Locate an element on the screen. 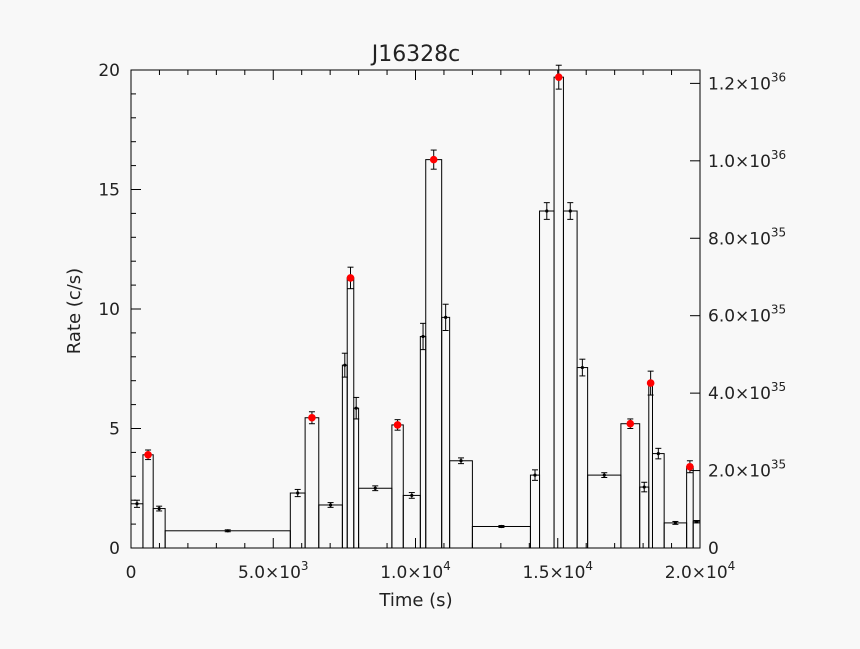 This screenshot has width=860, height=649. x-tick-label: 2.0×10⁴ is located at coordinates (700, 571).